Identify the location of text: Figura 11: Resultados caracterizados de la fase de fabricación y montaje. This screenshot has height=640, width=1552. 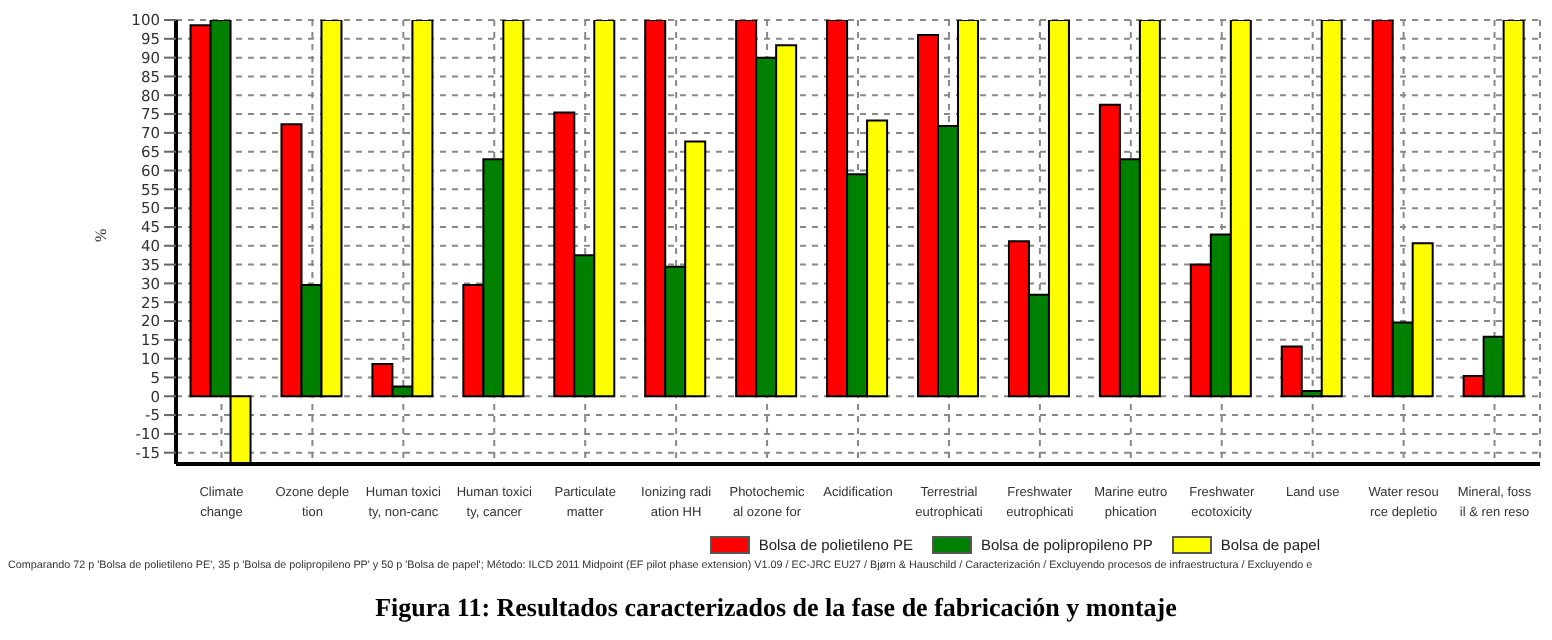
(776, 608).